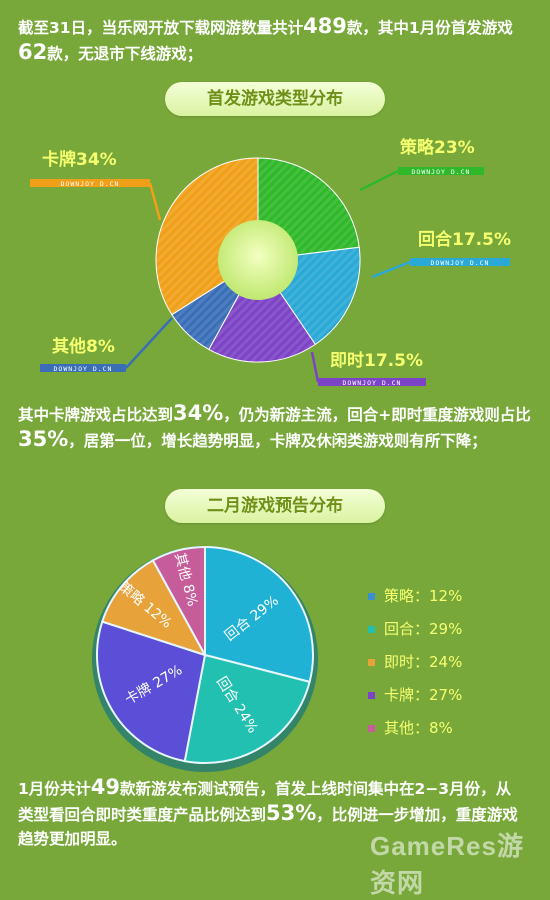 This screenshot has width=550, height=900. Describe the element at coordinates (423, 596) in the screenshot. I see `chart2-legend-label-0: 策略：12%` at that location.